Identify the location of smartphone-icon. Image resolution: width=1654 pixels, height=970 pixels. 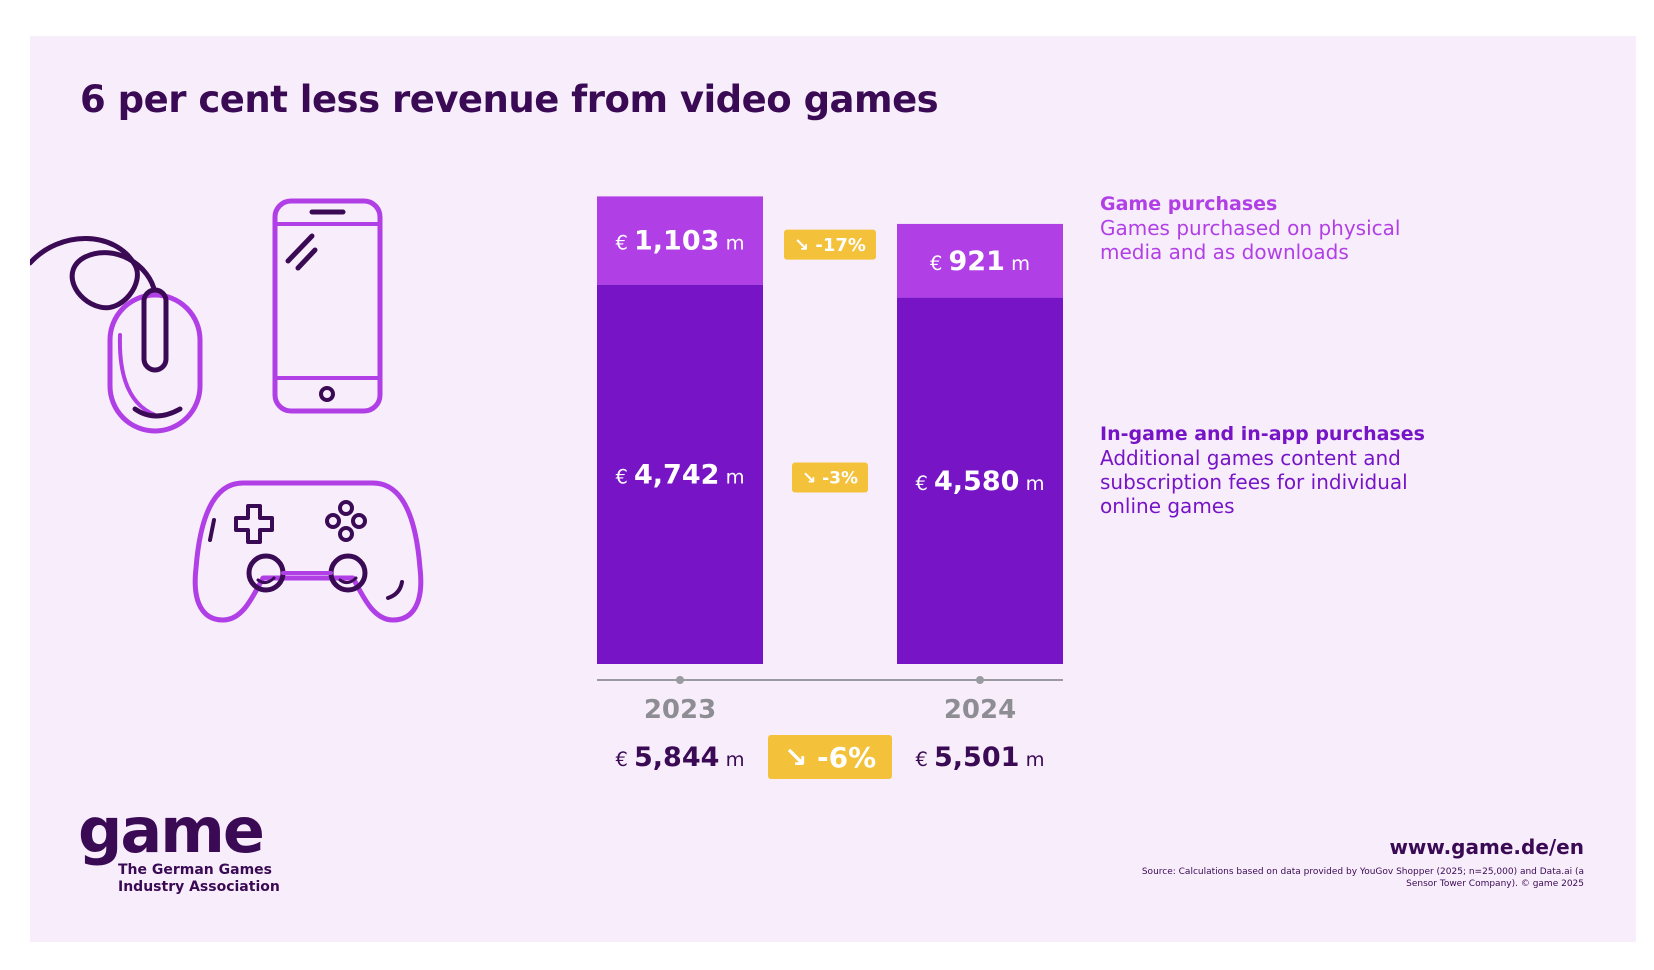
(327, 308).